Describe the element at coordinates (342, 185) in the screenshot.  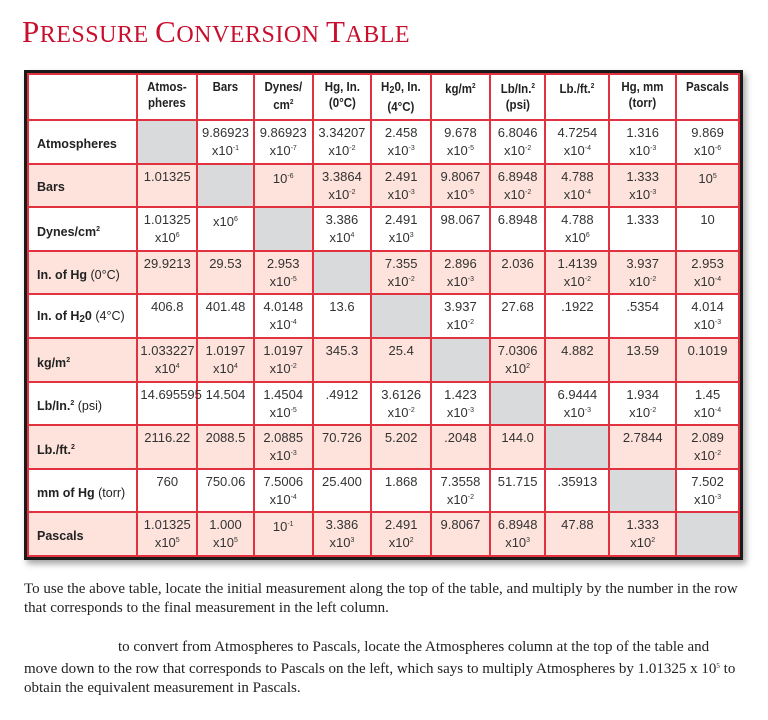
I see `conversion-value: 3.3864 x10-2` at that location.